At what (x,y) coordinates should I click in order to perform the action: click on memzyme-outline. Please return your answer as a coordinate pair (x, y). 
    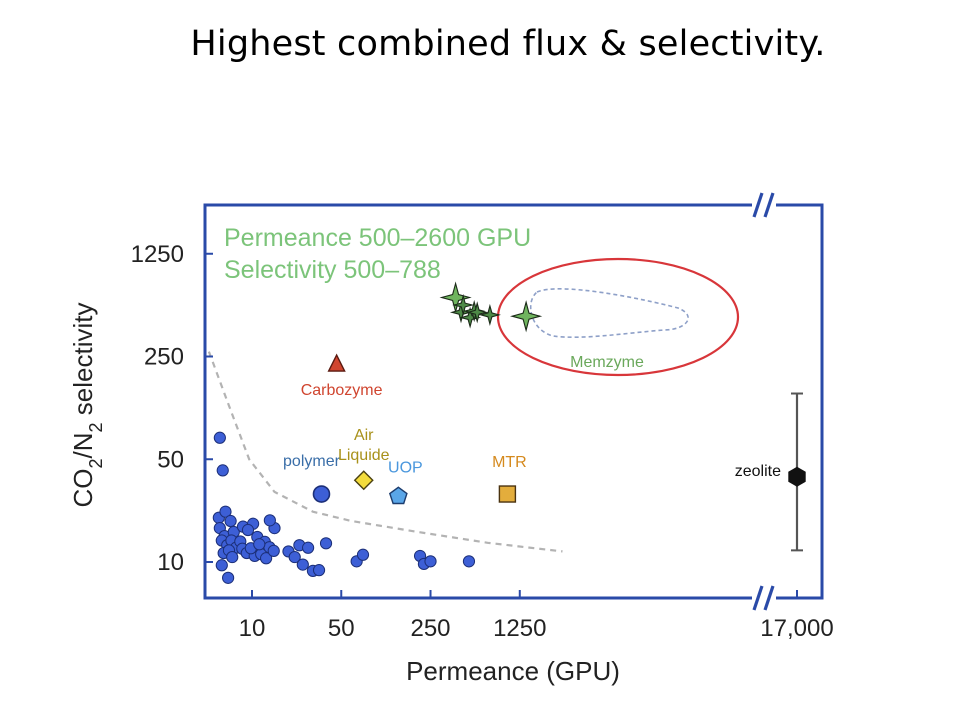
    Looking at the image, I should click on (609, 313).